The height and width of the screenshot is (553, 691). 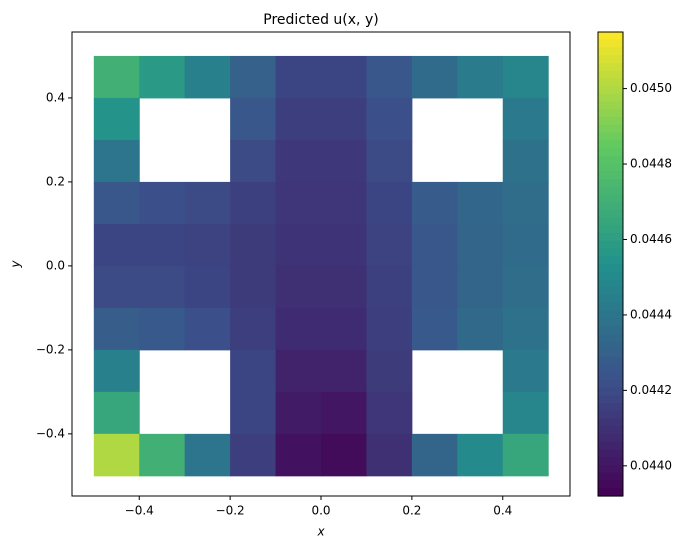 I want to click on colorbar-tick-label: 0.0442, so click(x=651, y=390).